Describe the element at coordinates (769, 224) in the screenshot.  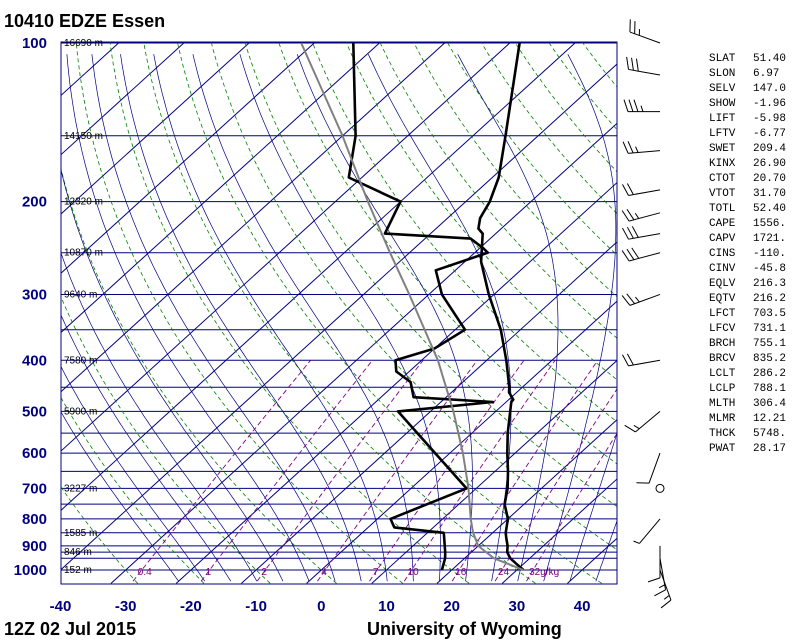
I see `index-value-cape: 1556.` at that location.